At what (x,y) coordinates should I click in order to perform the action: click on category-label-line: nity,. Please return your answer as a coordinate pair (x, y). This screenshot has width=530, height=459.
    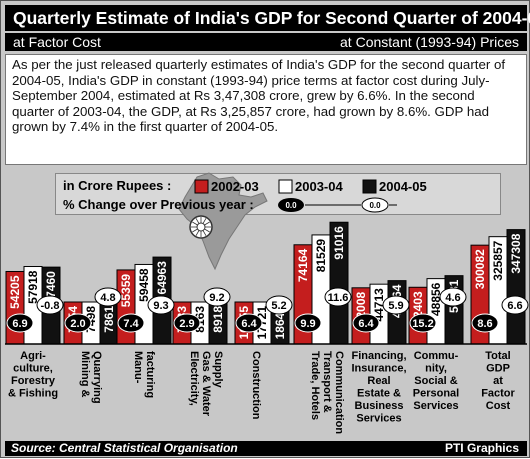
    Looking at the image, I should click on (436, 369).